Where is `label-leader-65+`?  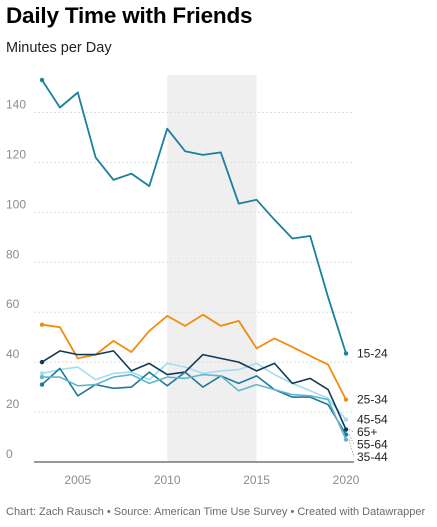
label-leader-65+ is located at coordinates (351, 431).